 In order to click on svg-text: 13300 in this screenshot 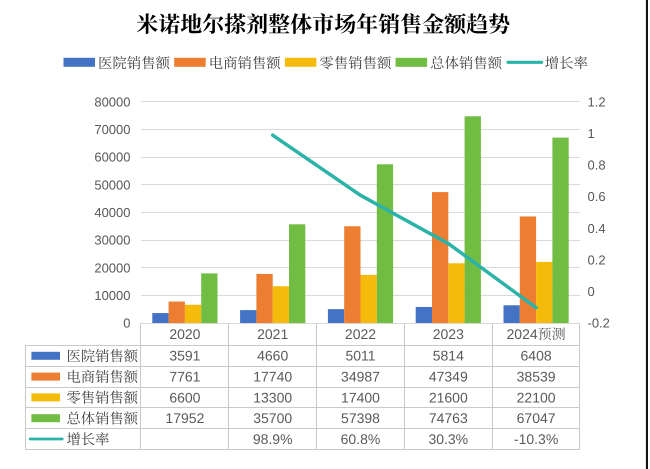, I will do `click(272, 397)`.